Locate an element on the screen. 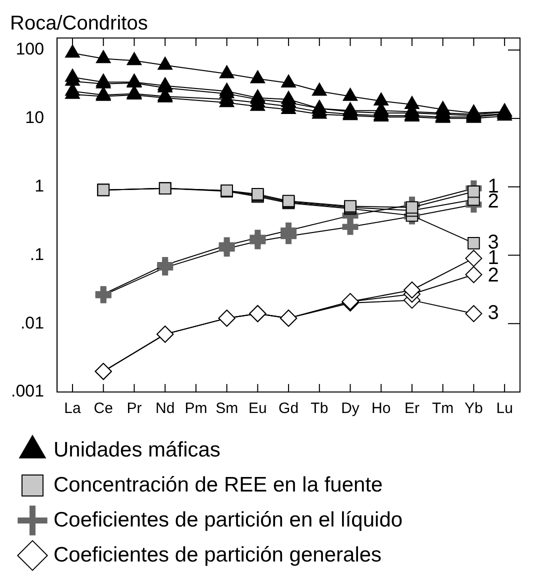 This screenshot has height=584, width=542. x-tick-label: Ce is located at coordinates (103, 409).